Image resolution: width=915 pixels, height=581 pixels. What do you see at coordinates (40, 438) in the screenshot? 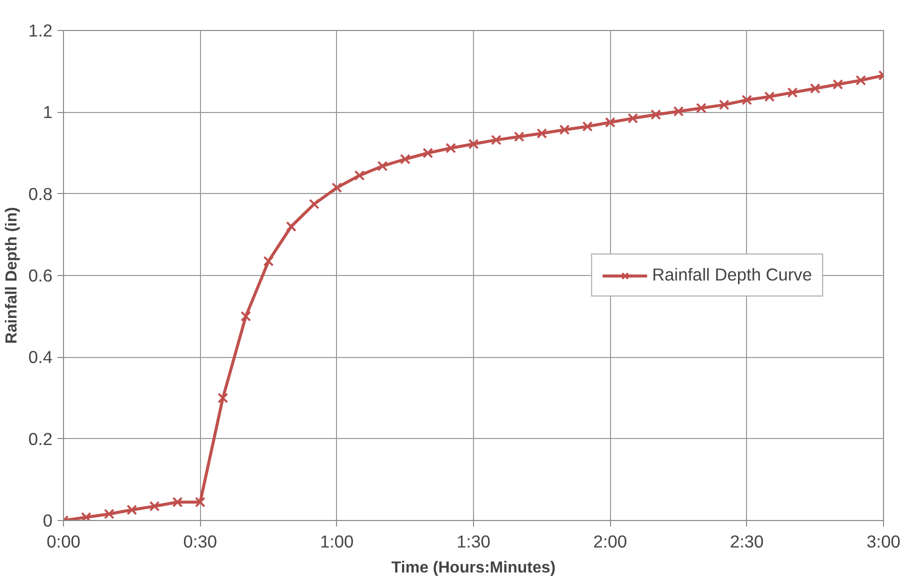
I see `y-tick-label: 0.2` at bounding box center [40, 438].